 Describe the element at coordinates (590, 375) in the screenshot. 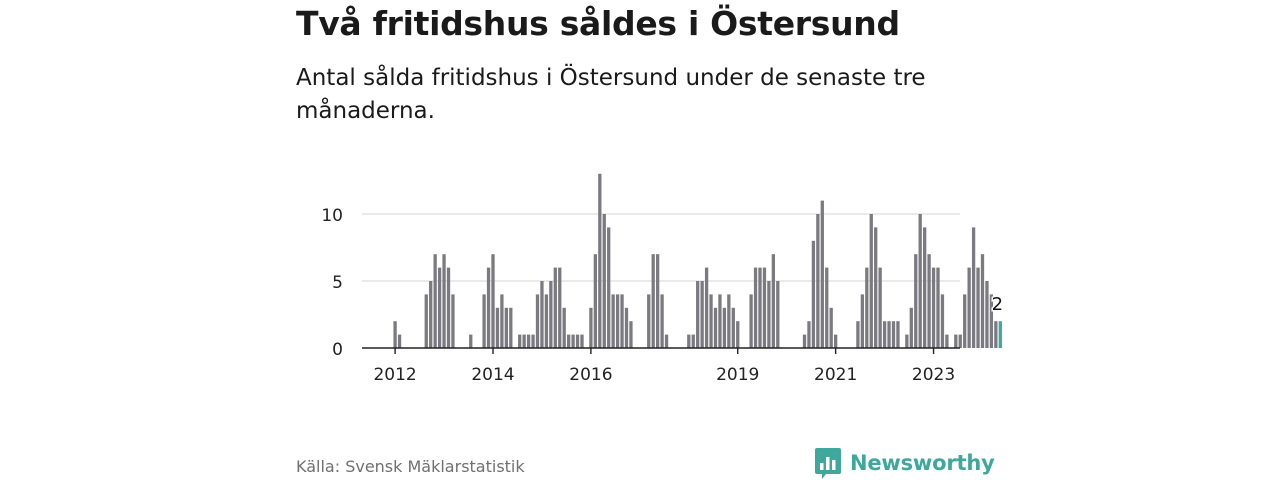

I see `x-tick-label: 2016` at that location.